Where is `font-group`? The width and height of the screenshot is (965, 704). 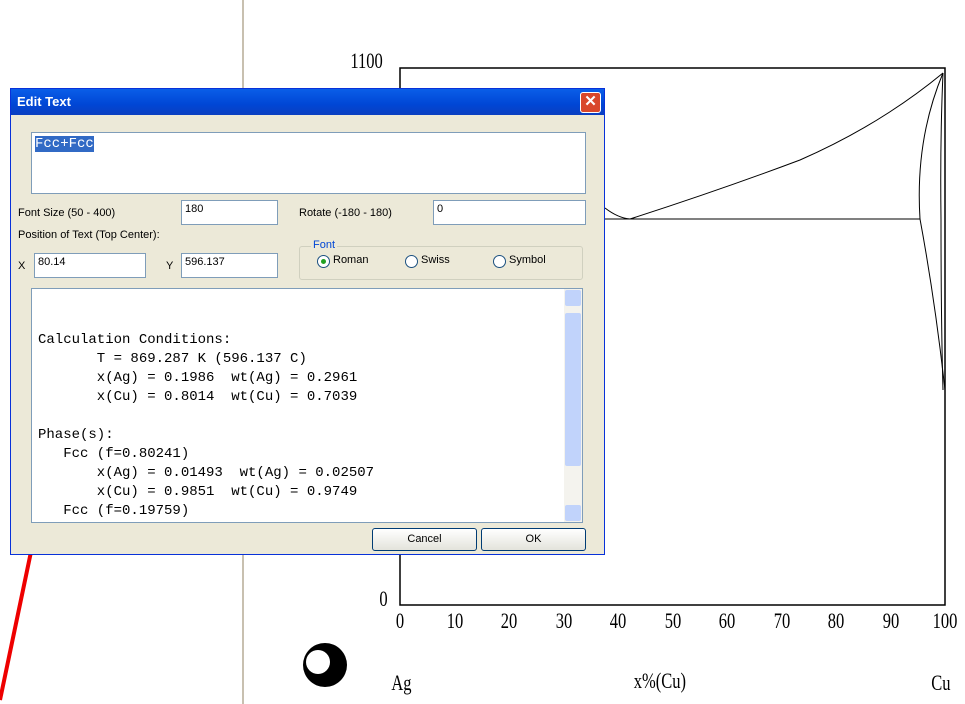 font-group is located at coordinates (441, 263).